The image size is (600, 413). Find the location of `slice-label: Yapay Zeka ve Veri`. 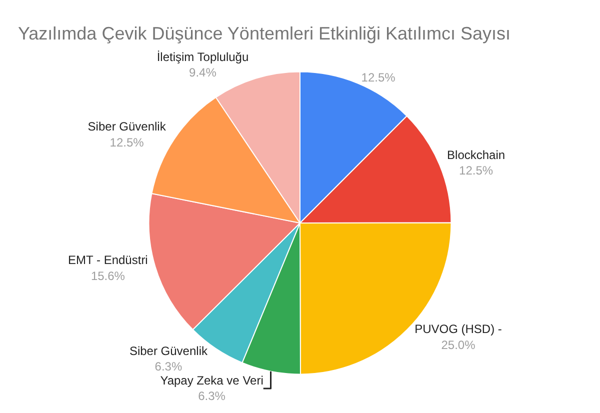

slice-label: Yapay Zeka ve Veri is located at coordinates (212, 381).